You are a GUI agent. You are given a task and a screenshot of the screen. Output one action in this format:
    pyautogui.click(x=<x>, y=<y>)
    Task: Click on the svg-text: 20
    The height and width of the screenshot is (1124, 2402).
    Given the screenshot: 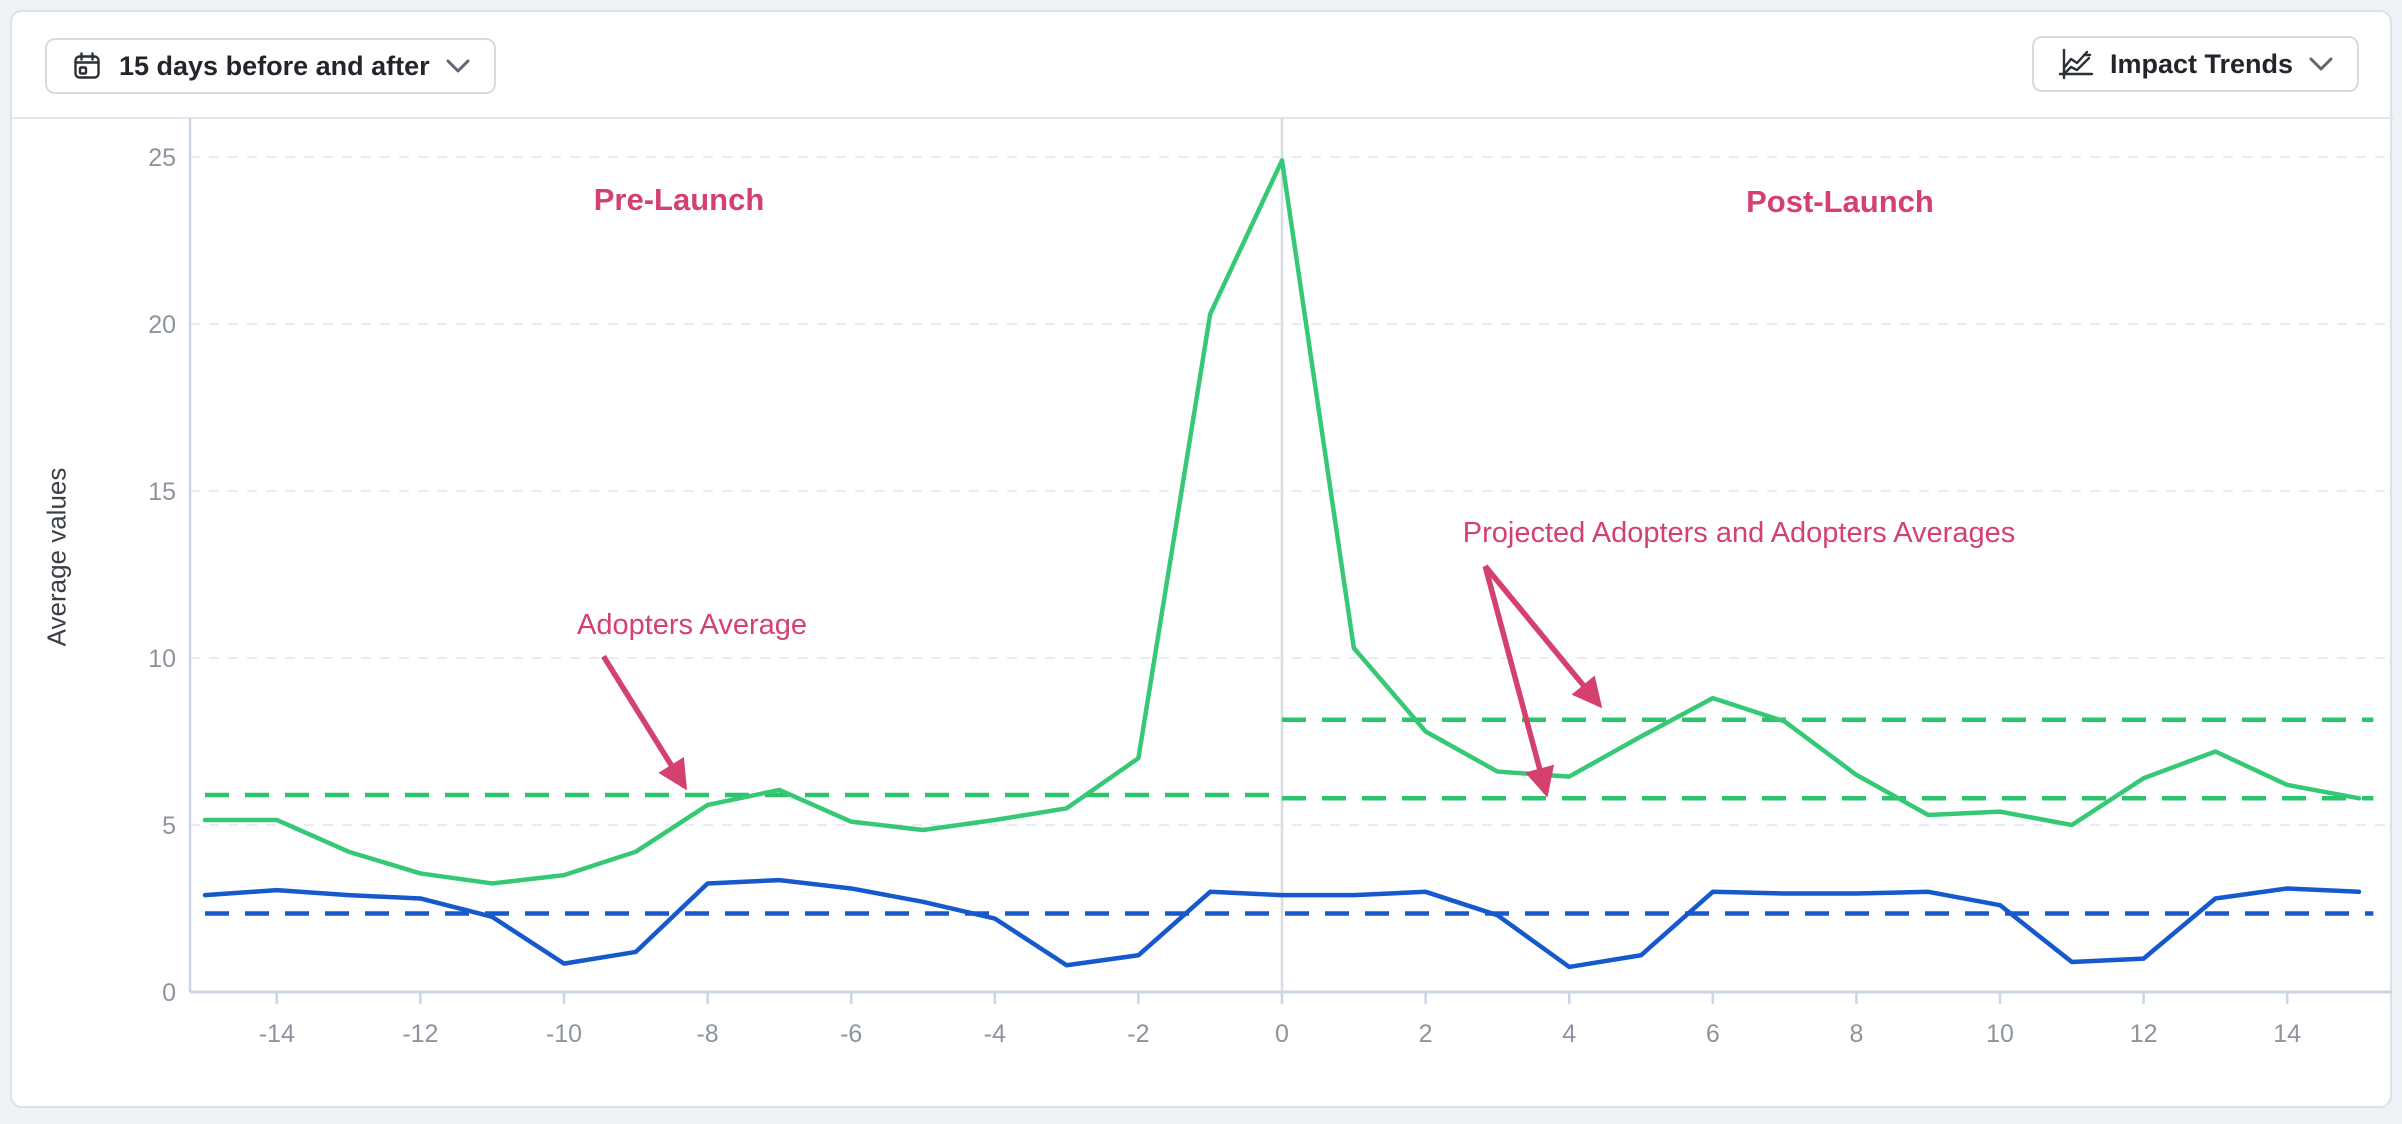 What is the action you would take?
    pyautogui.click(x=162, y=325)
    